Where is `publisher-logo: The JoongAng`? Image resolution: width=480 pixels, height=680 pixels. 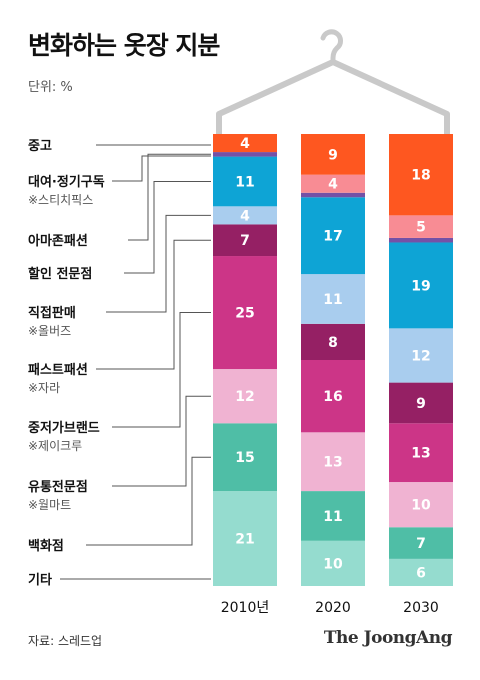 publisher-logo: The JoongAng is located at coordinates (388, 638).